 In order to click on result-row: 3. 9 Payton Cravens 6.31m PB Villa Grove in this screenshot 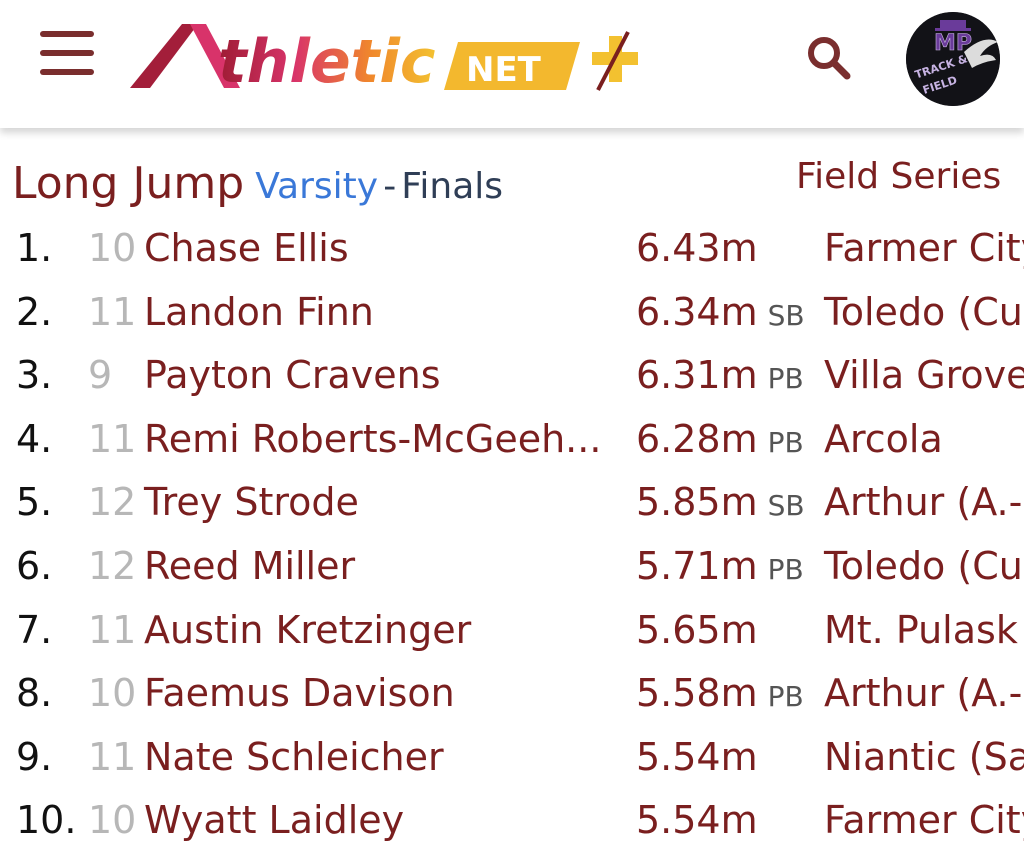, I will do `click(512, 375)`.